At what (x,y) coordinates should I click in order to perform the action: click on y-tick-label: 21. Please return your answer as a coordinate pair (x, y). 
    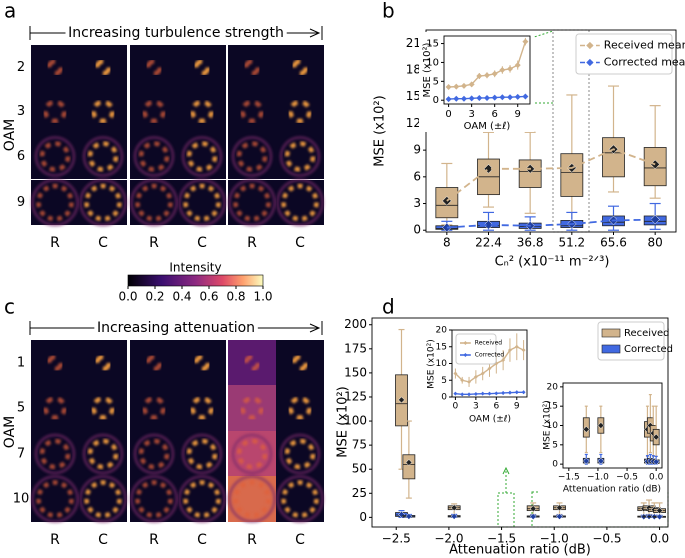
    Looking at the image, I should click on (413, 43).